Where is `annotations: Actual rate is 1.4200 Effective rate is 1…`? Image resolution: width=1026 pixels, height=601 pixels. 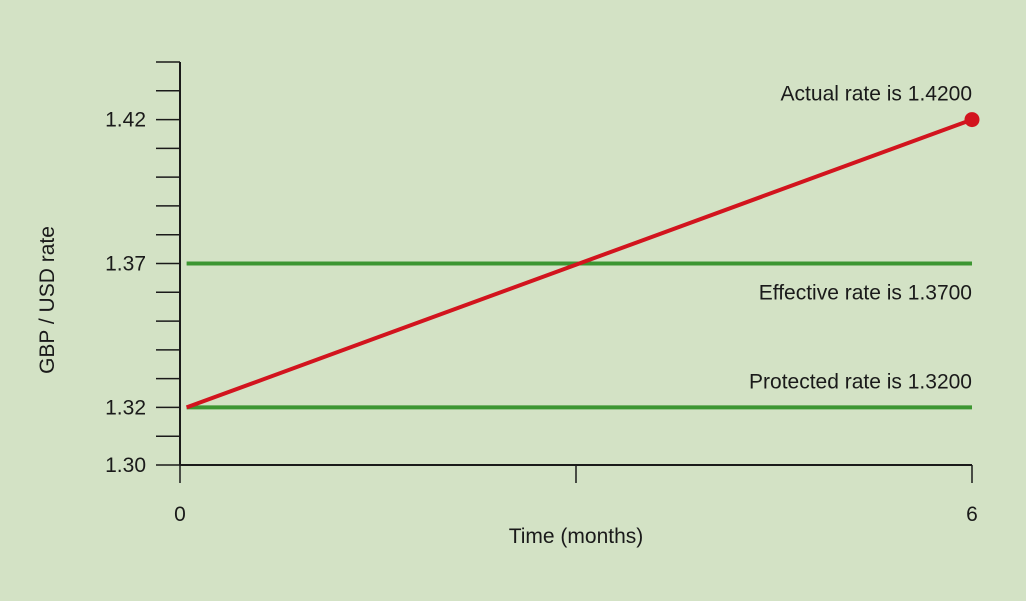
annotations: Actual rate is 1.4200 Effective rate is 1… is located at coordinates (860, 238).